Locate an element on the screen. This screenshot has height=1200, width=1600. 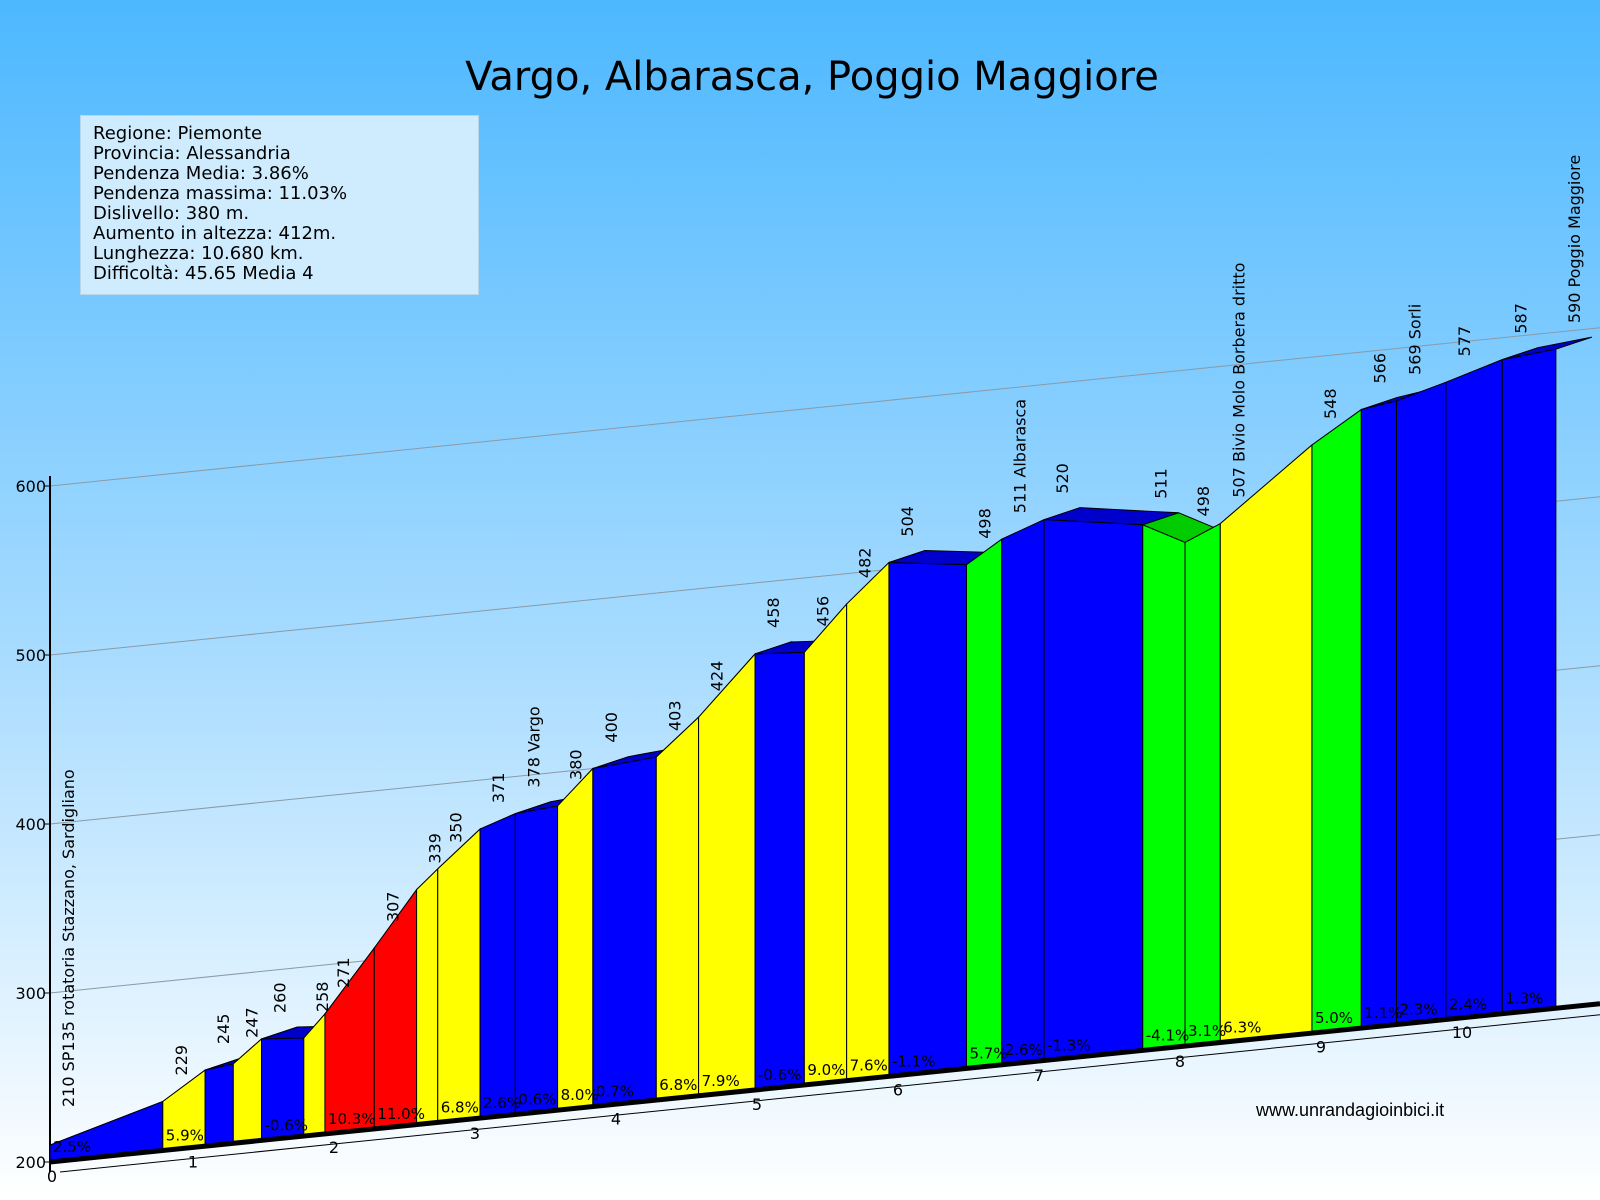
grade-label: 5.0% is located at coordinates (1334, 1018).